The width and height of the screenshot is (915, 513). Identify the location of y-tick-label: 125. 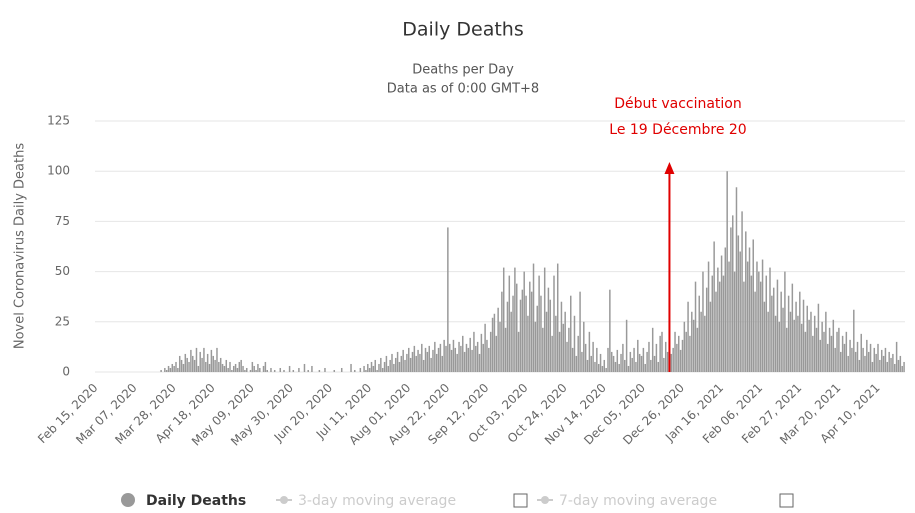
(58, 121).